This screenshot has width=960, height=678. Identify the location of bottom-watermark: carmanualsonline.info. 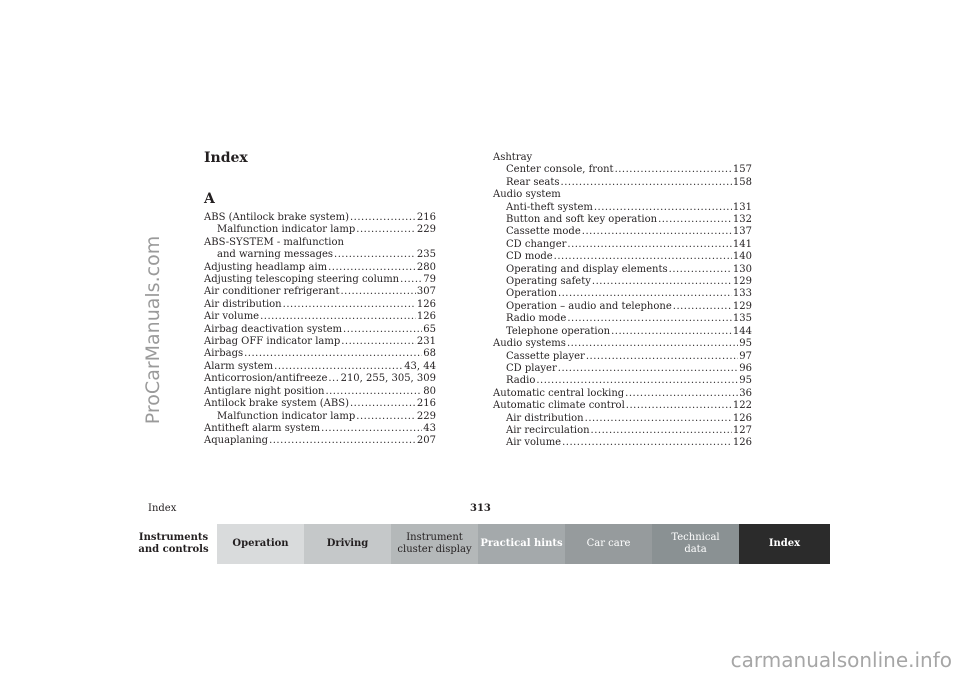
(841, 660).